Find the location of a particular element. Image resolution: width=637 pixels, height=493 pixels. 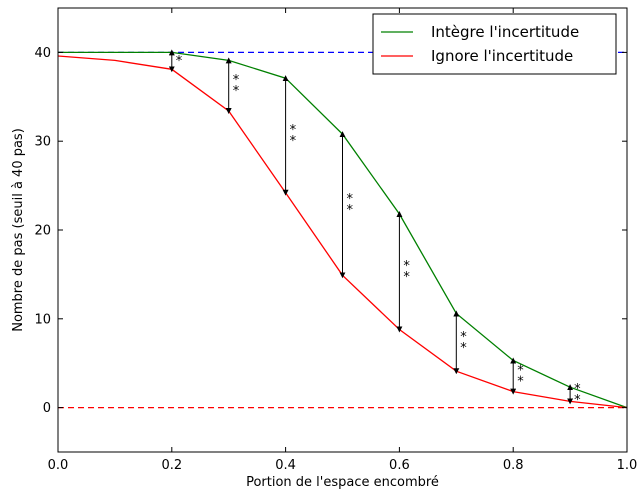

y-axis-label: Nombre de pas (seuil à 40 pas) is located at coordinates (18, 230).